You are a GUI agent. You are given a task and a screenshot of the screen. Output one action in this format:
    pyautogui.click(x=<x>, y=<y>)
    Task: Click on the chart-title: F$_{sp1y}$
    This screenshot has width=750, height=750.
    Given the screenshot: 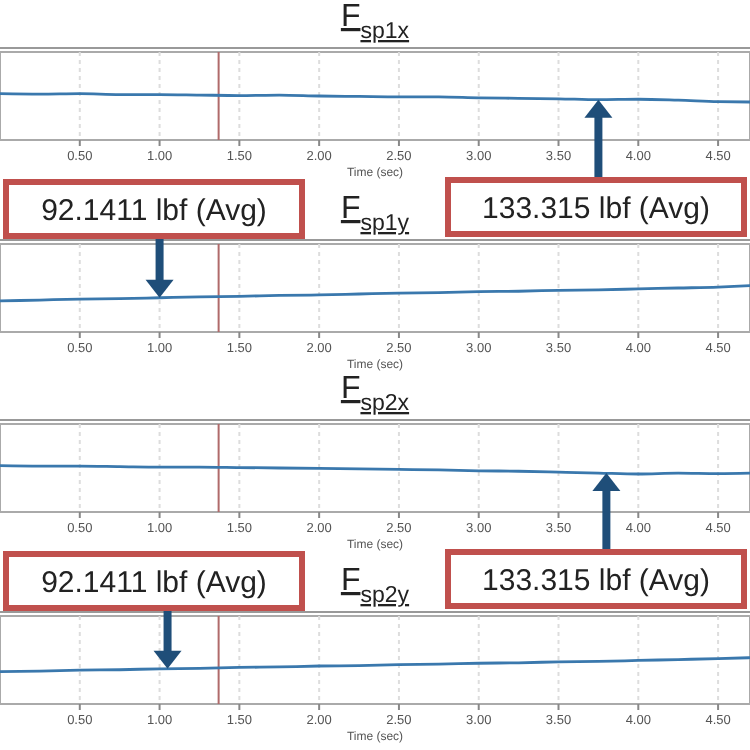 What is the action you would take?
    pyautogui.click(x=375, y=214)
    